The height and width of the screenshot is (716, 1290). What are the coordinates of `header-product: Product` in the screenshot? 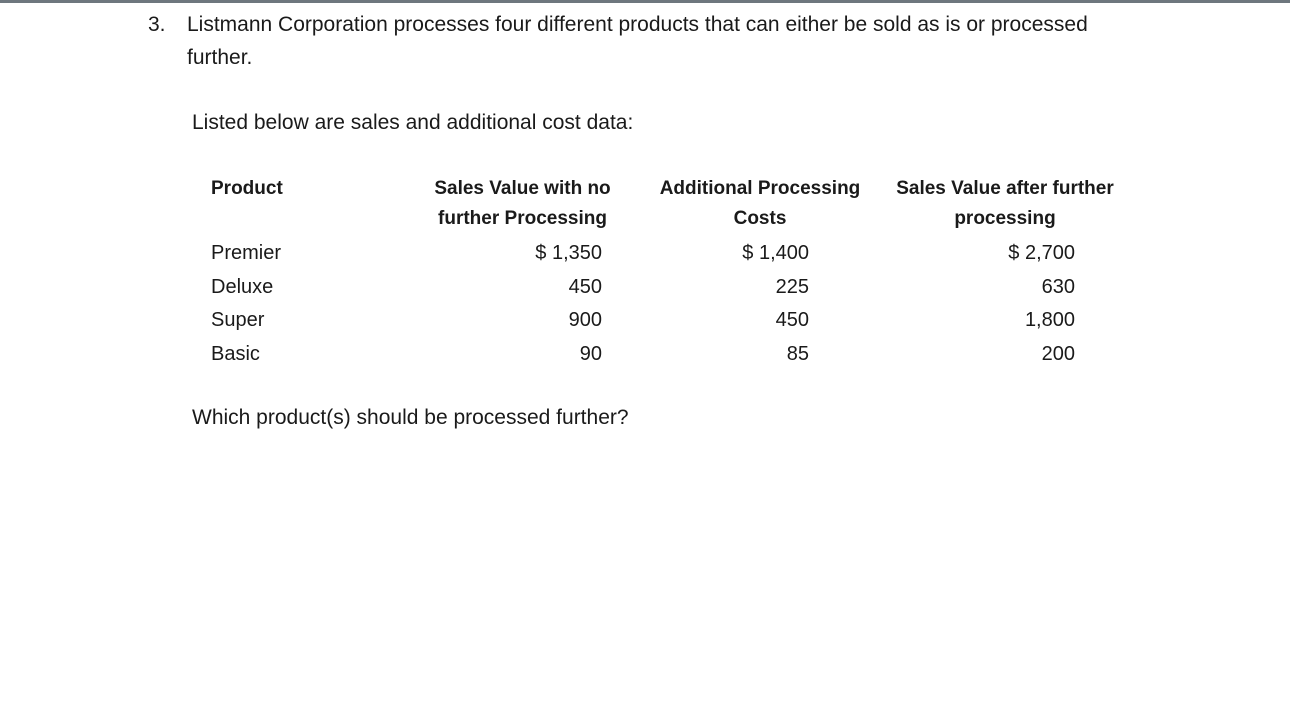 It's located at (247, 188).